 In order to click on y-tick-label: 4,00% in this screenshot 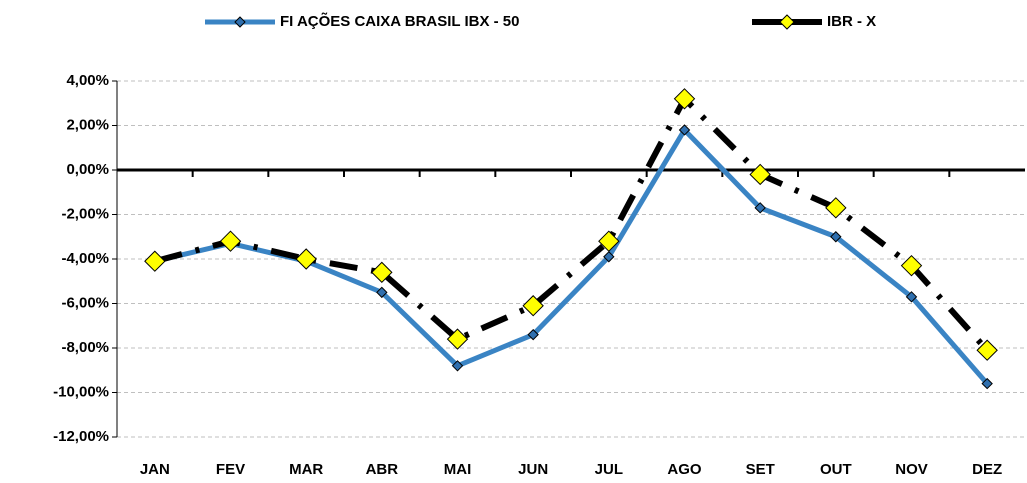, I will do `click(87, 80)`.